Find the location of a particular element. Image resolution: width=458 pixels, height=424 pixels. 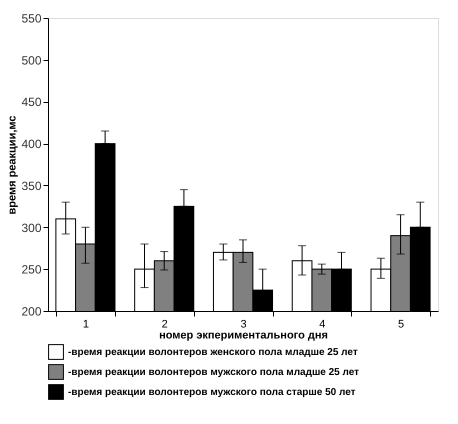

legend-label: -время реакции волонтеров женского пола младше 25 лет is located at coordinates (213, 352).